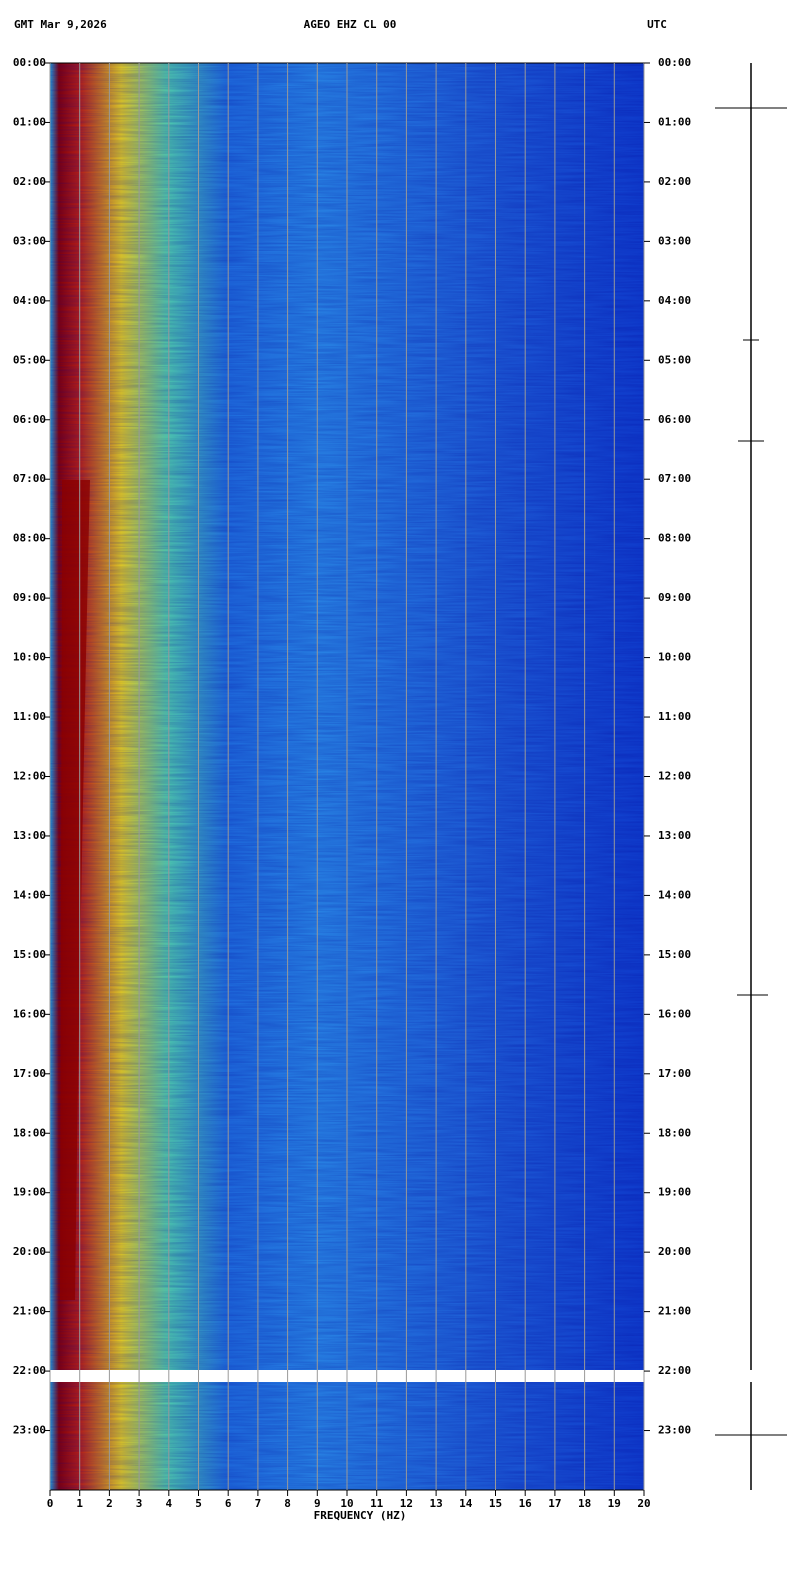 The width and height of the screenshot is (802, 1584). What do you see at coordinates (614, 1503) in the screenshot?
I see `x-tick-label: 19` at bounding box center [614, 1503].